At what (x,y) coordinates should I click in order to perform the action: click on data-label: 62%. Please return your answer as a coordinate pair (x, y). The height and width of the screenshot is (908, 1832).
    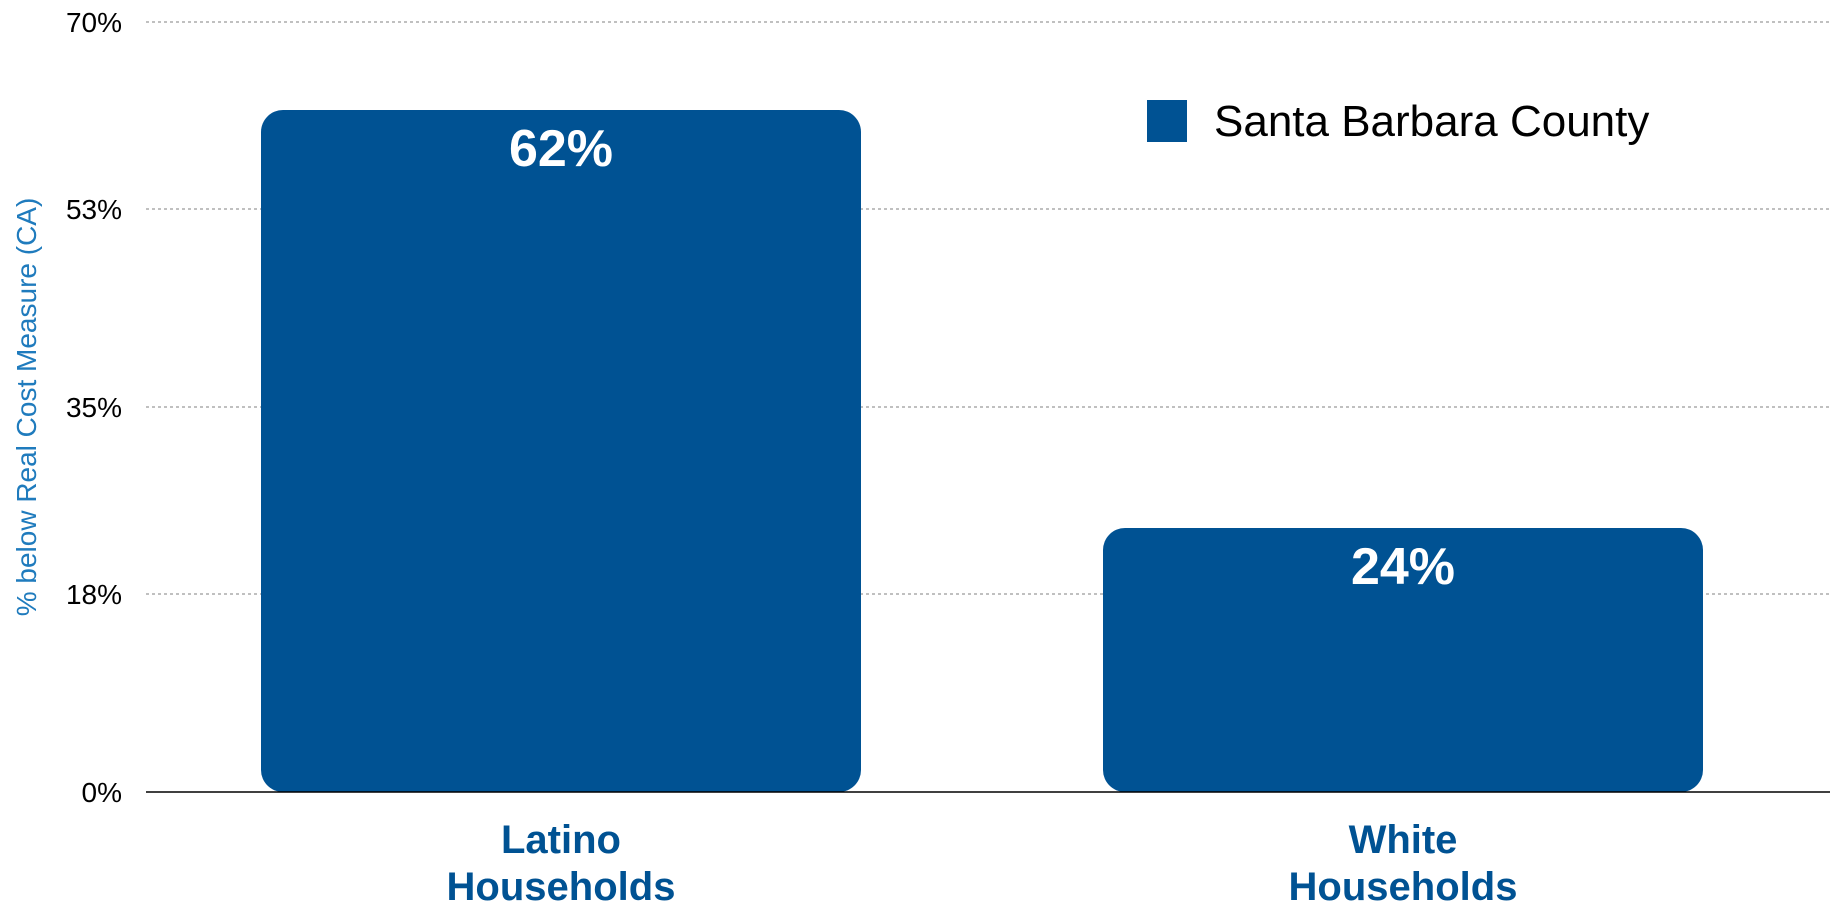
    Looking at the image, I should click on (561, 149).